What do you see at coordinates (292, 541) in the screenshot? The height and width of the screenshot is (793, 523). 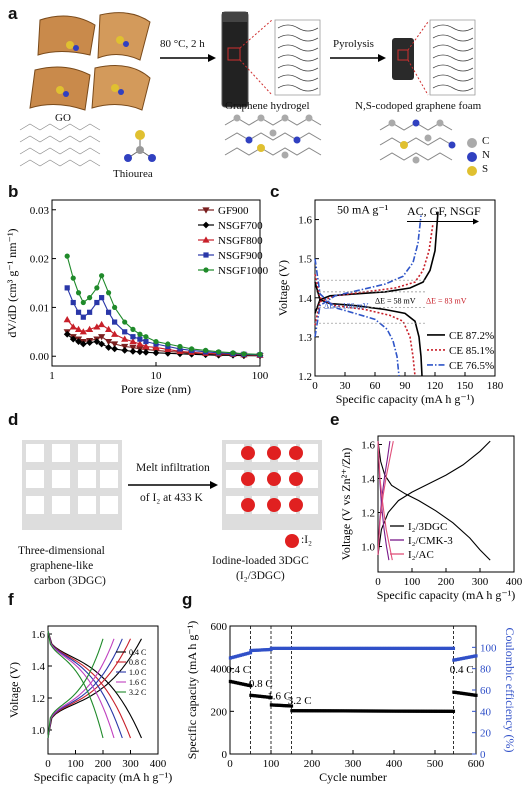 I see `i2-legend-dot` at bounding box center [292, 541].